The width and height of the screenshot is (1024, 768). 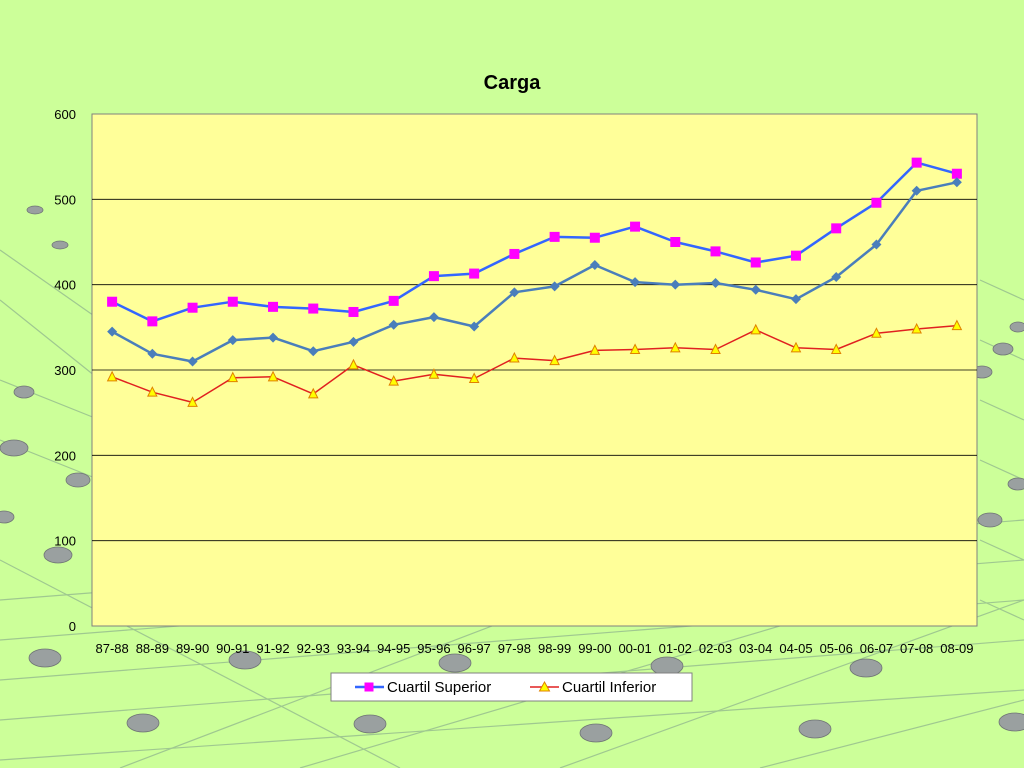 What do you see at coordinates (609, 687) in the screenshot?
I see `legend-label-cuartil-inferior: Cuartil Inferior` at bounding box center [609, 687].